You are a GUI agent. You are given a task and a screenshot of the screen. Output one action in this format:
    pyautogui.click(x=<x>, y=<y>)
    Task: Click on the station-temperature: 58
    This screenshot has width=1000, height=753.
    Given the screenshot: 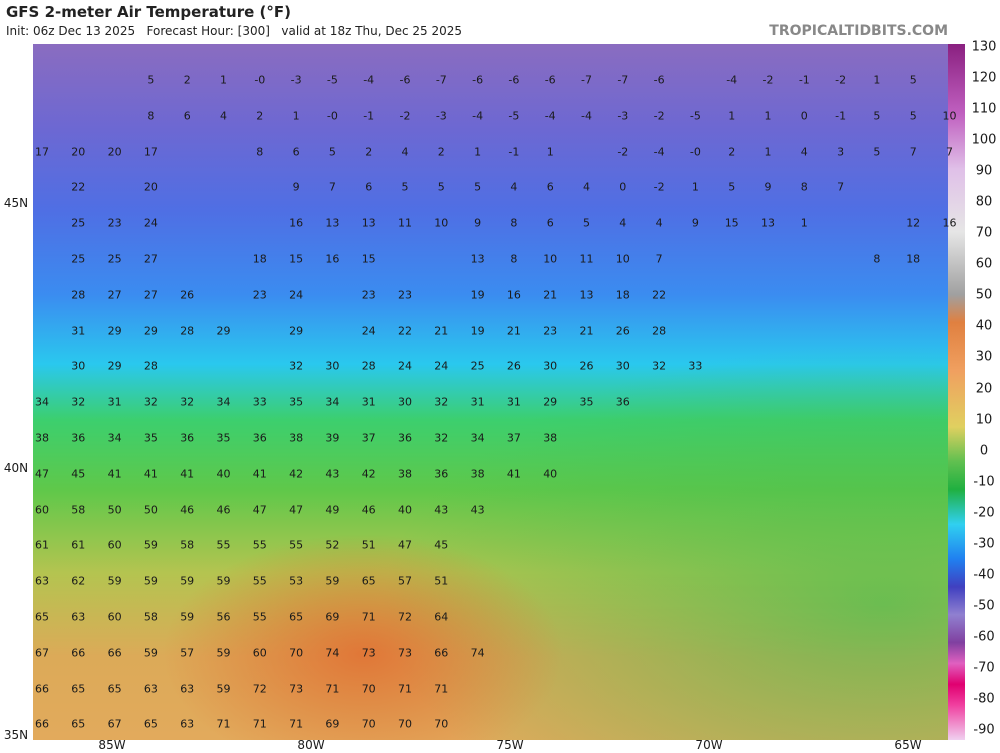 What is the action you would take?
    pyautogui.click(x=150, y=617)
    